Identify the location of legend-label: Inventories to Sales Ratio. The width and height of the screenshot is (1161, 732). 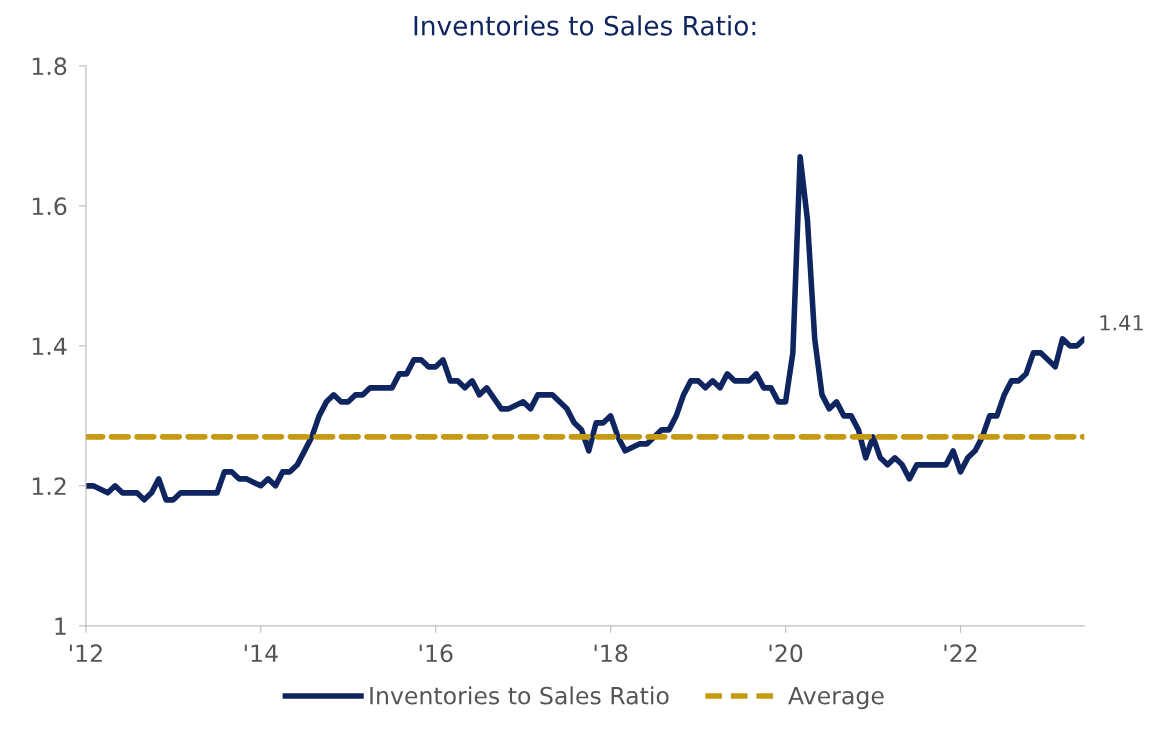
(519, 695).